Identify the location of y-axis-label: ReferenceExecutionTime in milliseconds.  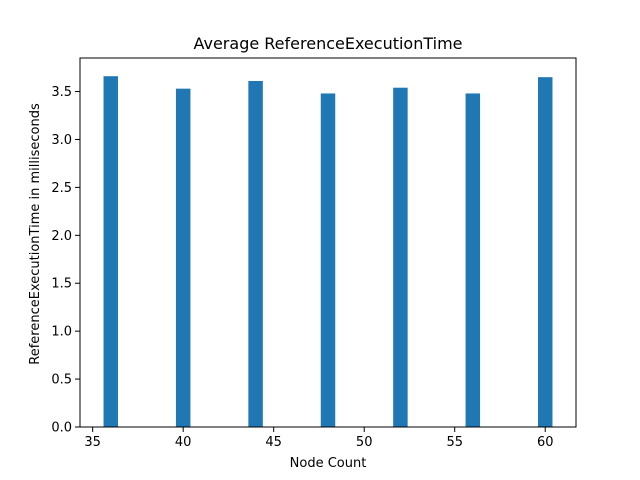
(35, 234).